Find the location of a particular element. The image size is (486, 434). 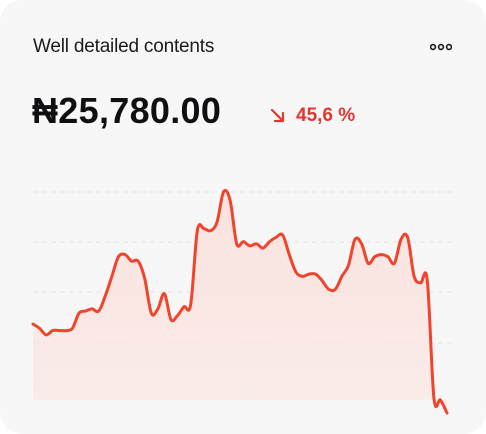

change-percent: 45,6 % is located at coordinates (326, 115).